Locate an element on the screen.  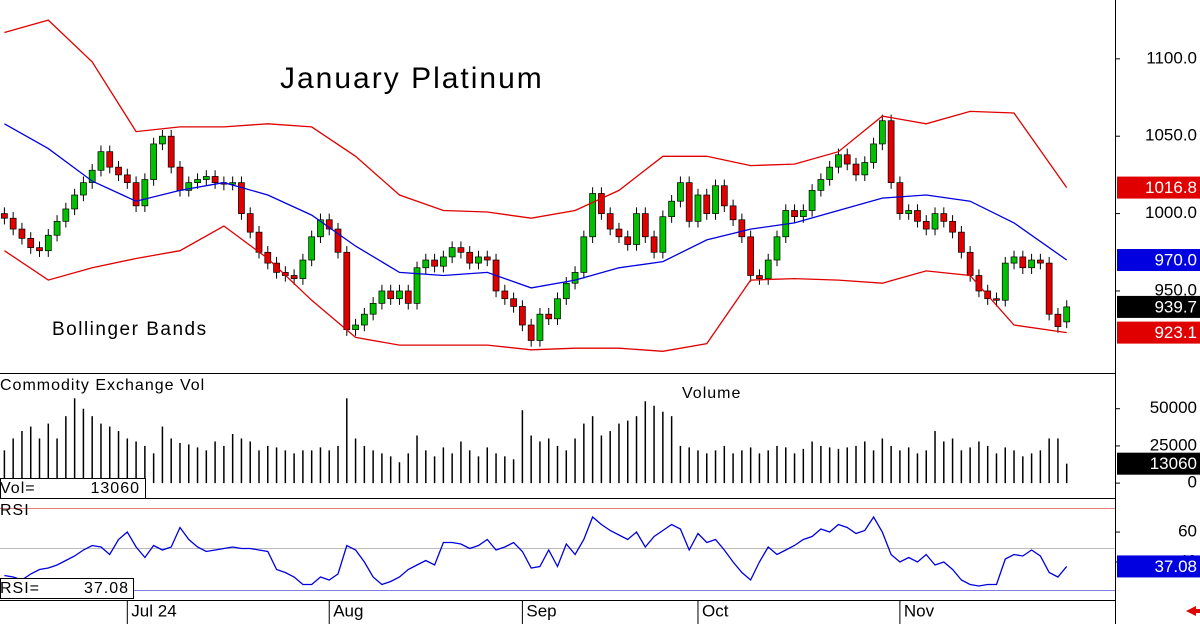
x-tick-label: Nov is located at coordinates (919, 610).